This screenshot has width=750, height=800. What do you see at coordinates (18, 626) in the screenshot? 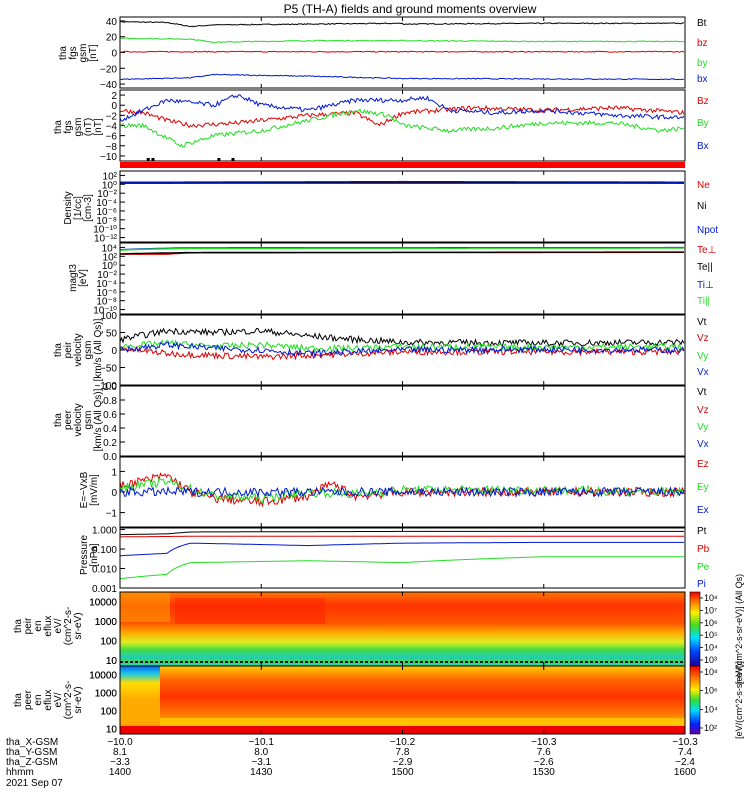
I see `ylabel-line: tha` at bounding box center [18, 626].